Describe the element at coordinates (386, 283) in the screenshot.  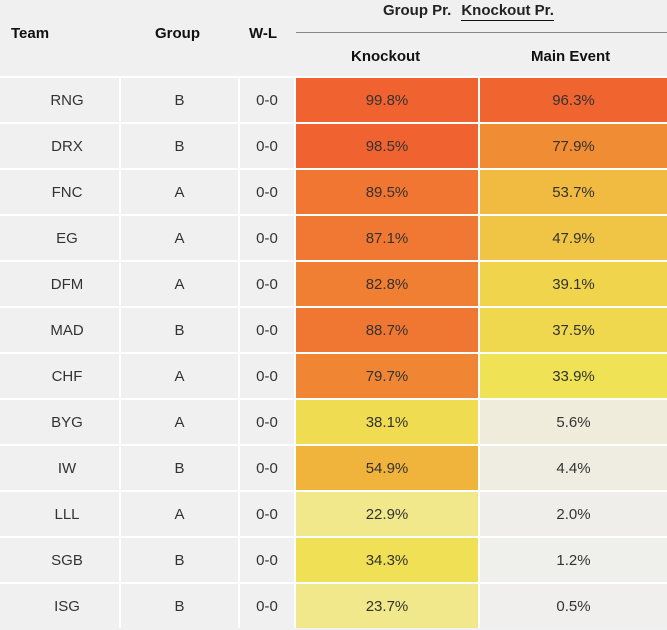
I see `knockout-cell: 82.8%` at that location.